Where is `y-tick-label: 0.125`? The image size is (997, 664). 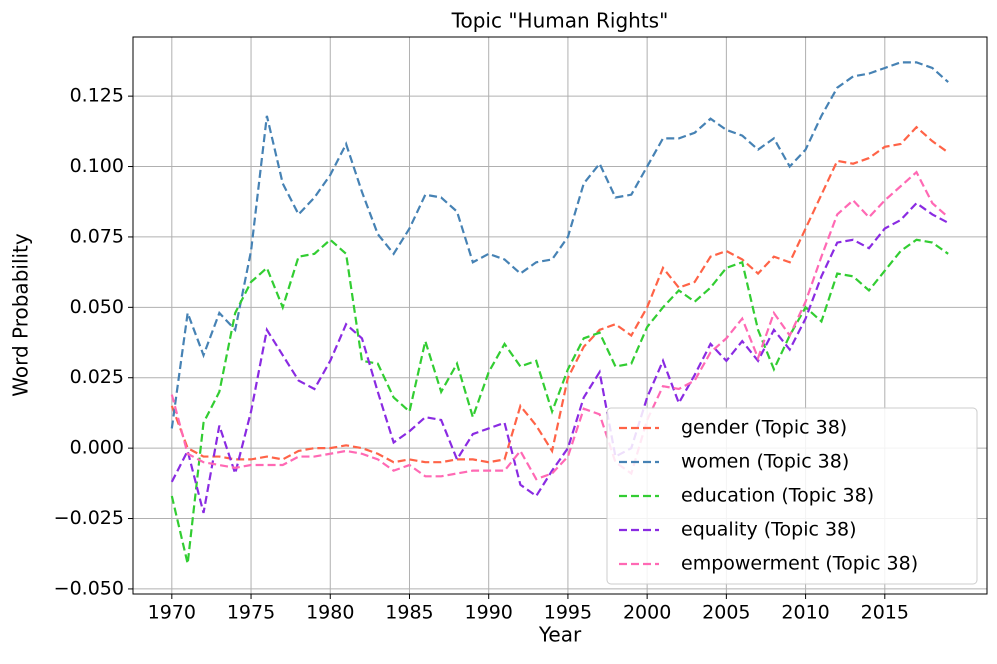 y-tick-label: 0.125 is located at coordinates (97, 96).